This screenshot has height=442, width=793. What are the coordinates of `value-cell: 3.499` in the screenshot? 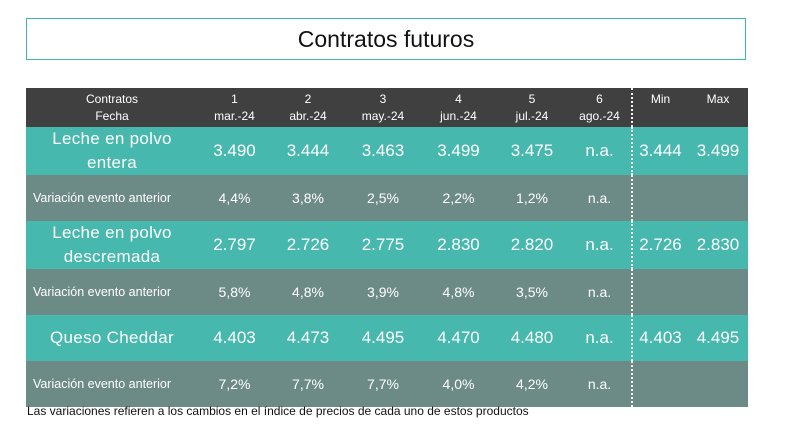 It's located at (458, 150).